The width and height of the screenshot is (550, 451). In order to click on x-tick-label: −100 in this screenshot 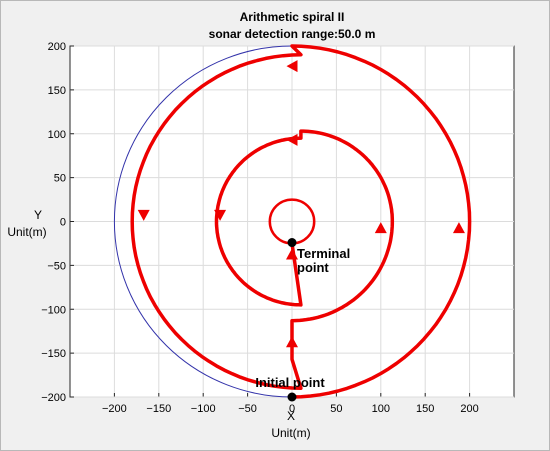, I will do `click(203, 409)`.